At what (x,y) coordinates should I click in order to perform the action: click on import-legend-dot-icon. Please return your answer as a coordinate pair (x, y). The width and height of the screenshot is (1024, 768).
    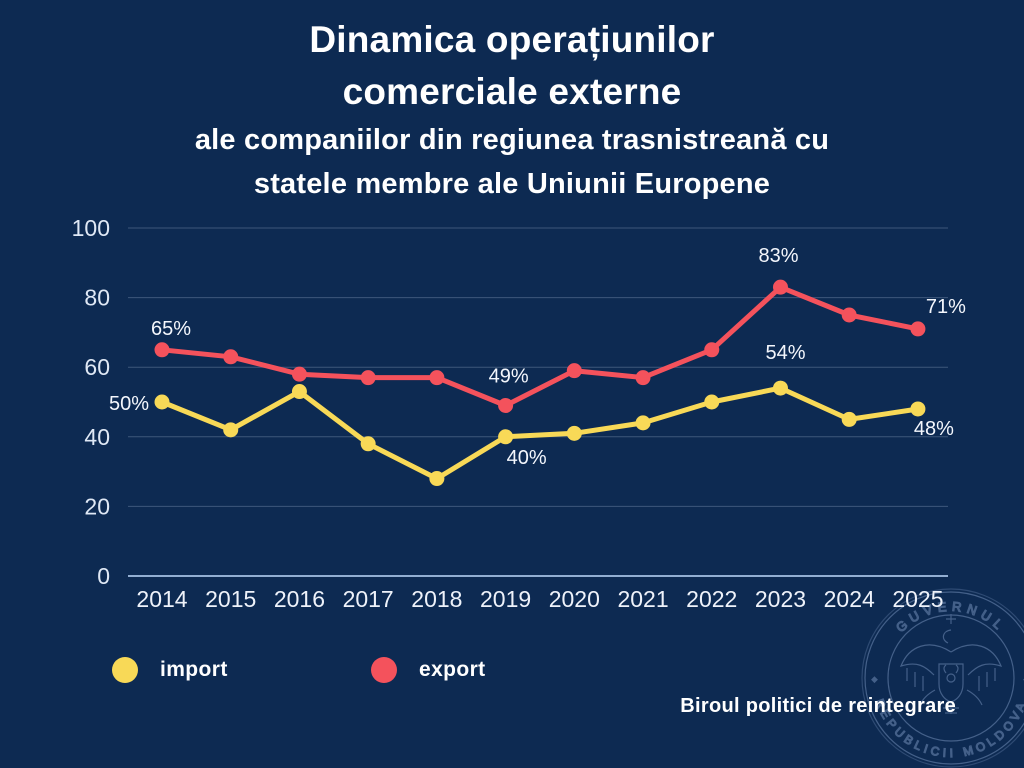
    Looking at the image, I should click on (125, 670).